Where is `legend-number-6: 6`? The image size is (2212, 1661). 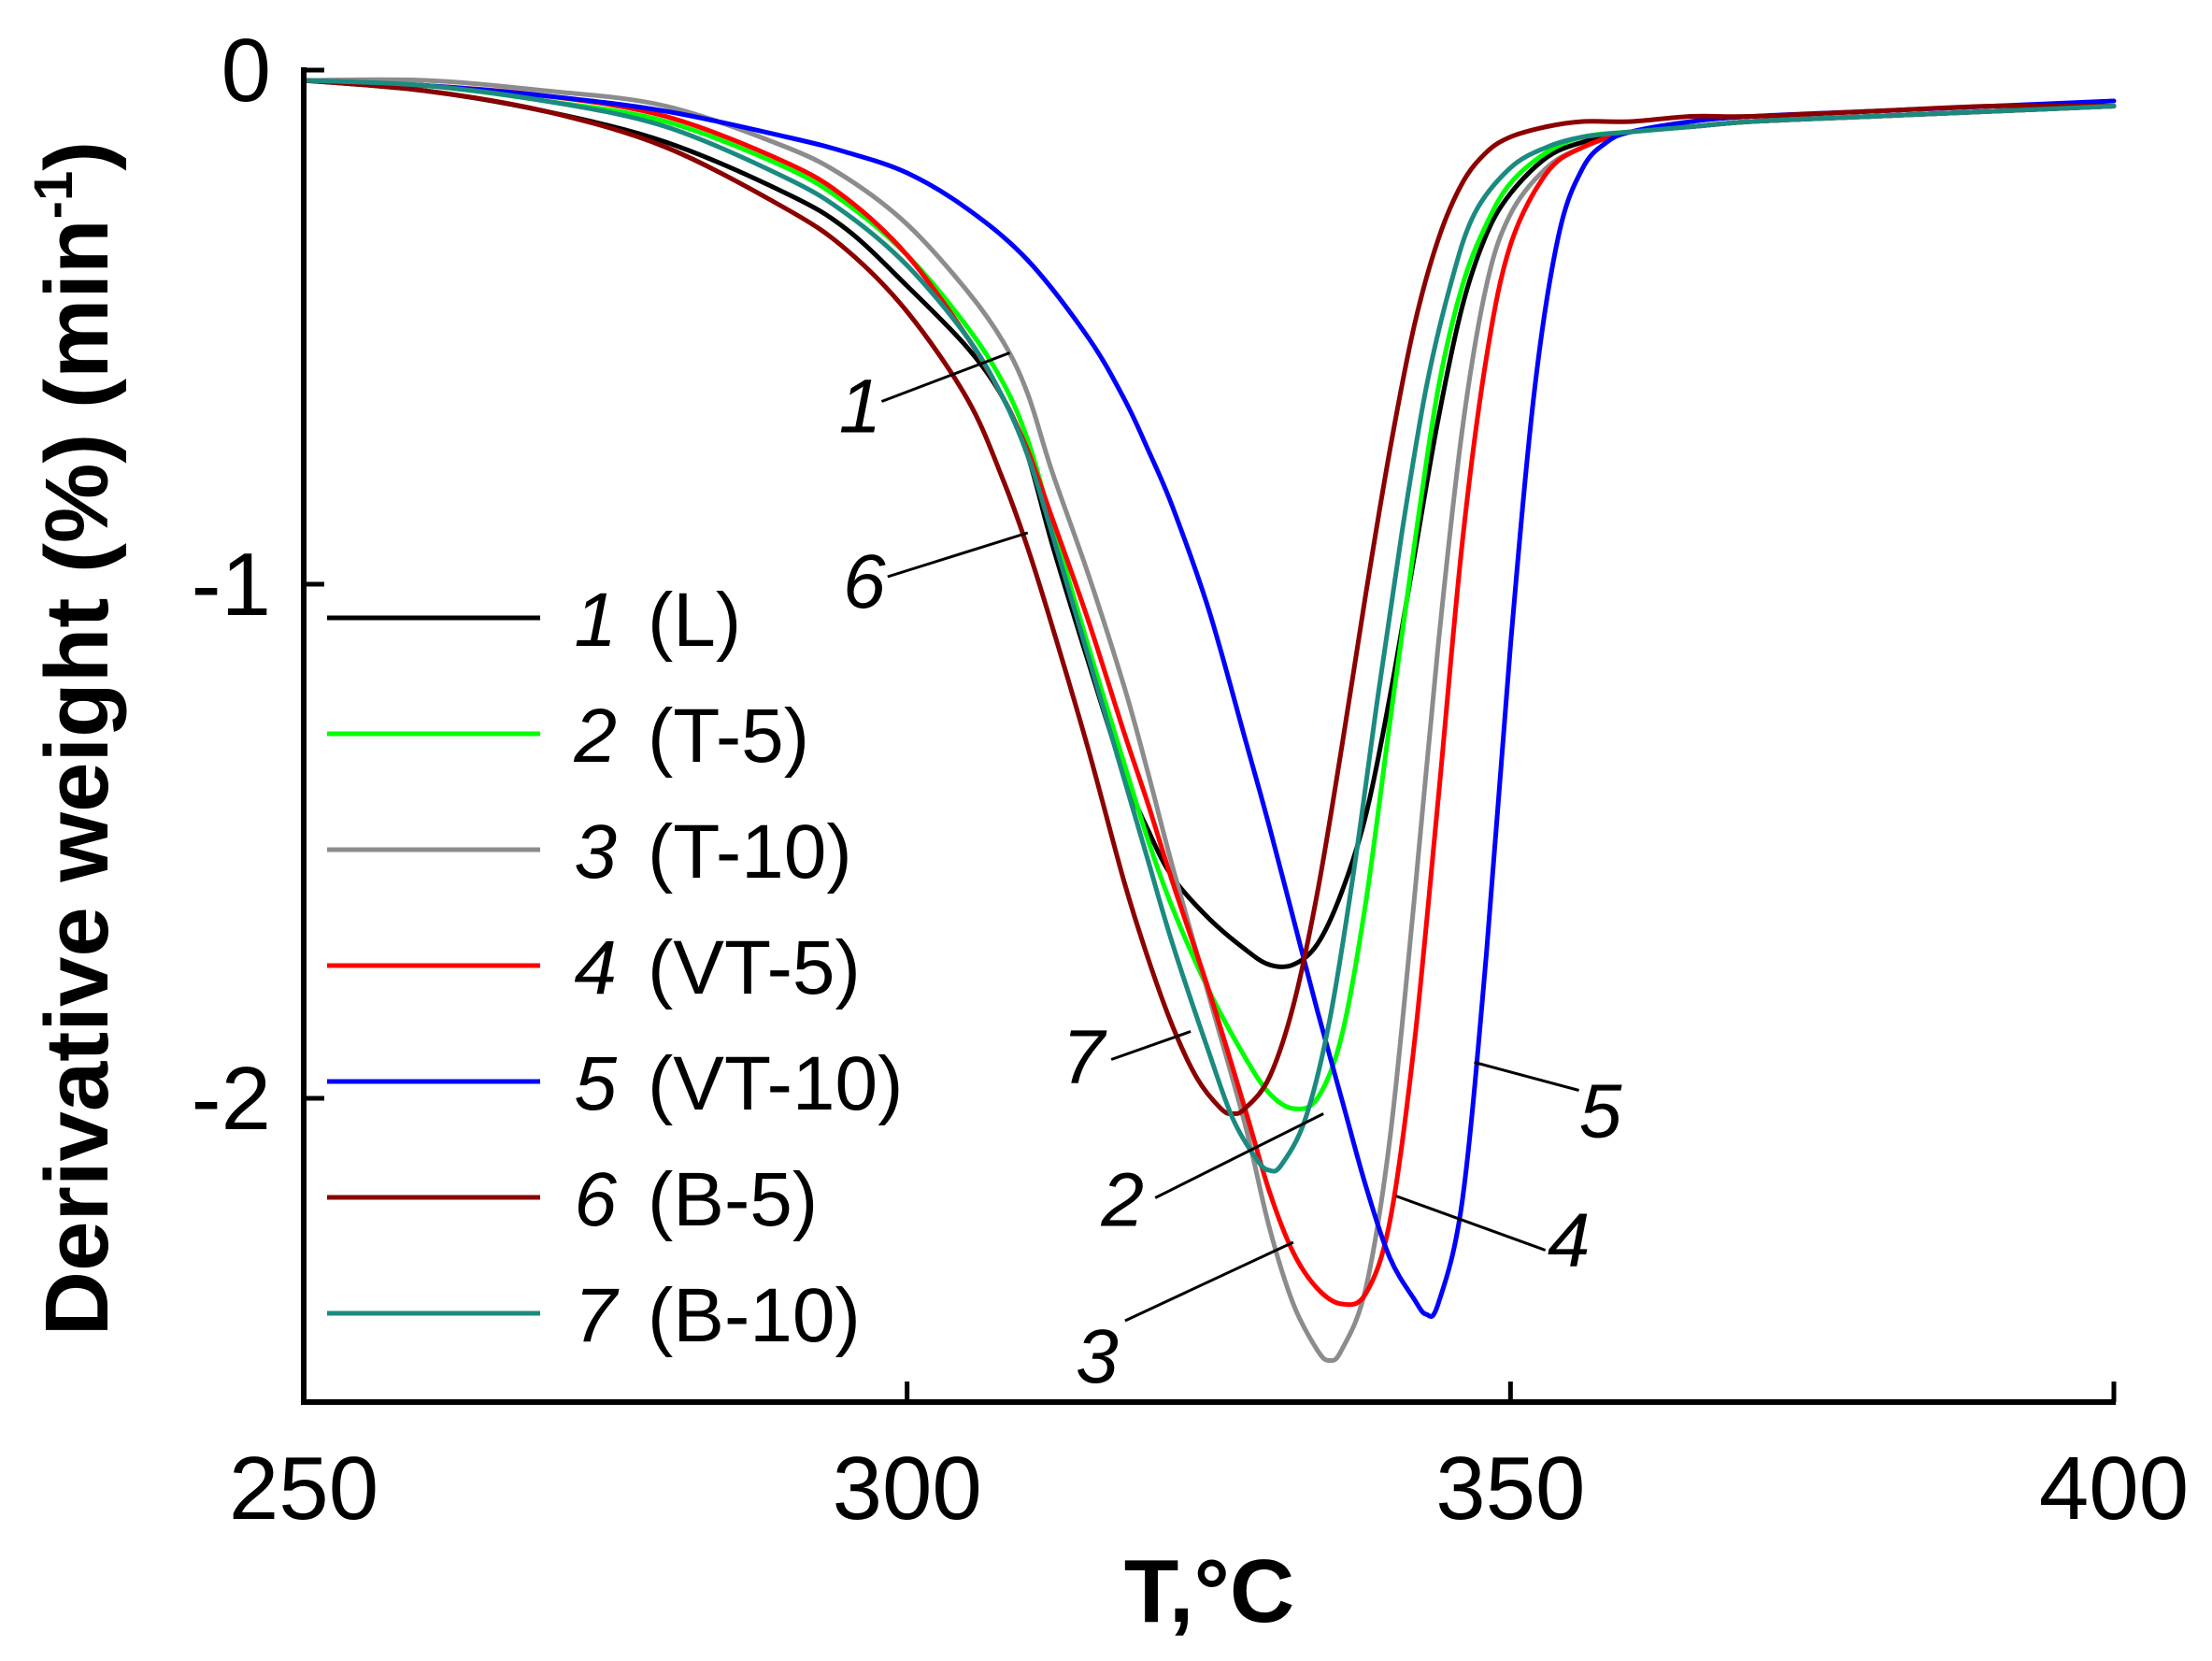
legend-number-6: 6 is located at coordinates (595, 1199).